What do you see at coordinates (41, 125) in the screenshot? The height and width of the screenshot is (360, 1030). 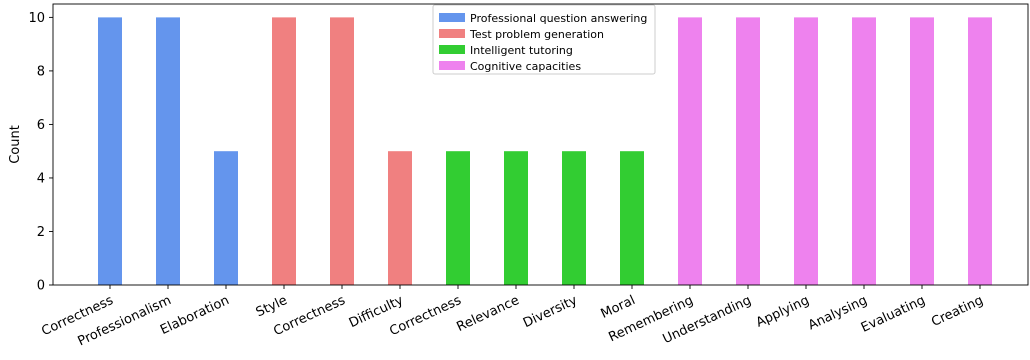 I see `y-tick-label-3: 6` at bounding box center [41, 125].